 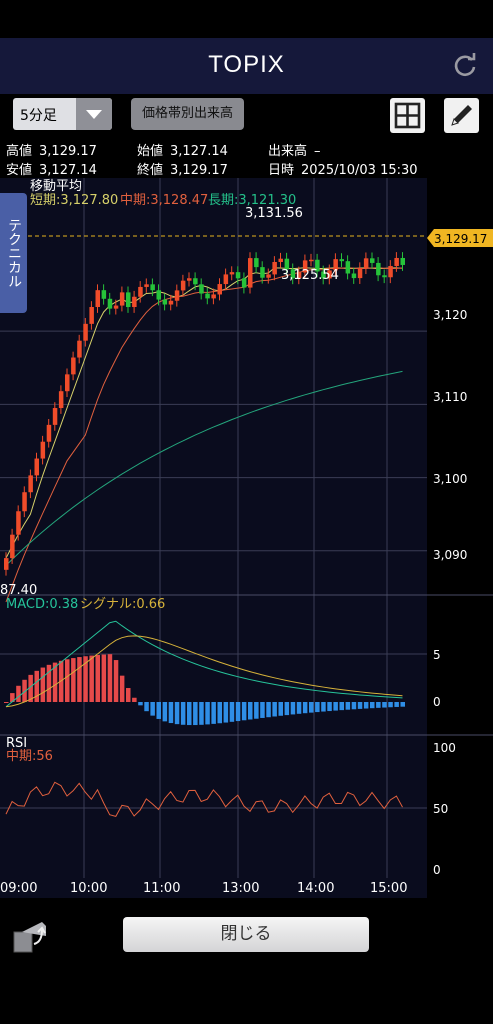 What do you see at coordinates (13, 253) in the screenshot?
I see `technical-tab: テクニカル` at bounding box center [13, 253].